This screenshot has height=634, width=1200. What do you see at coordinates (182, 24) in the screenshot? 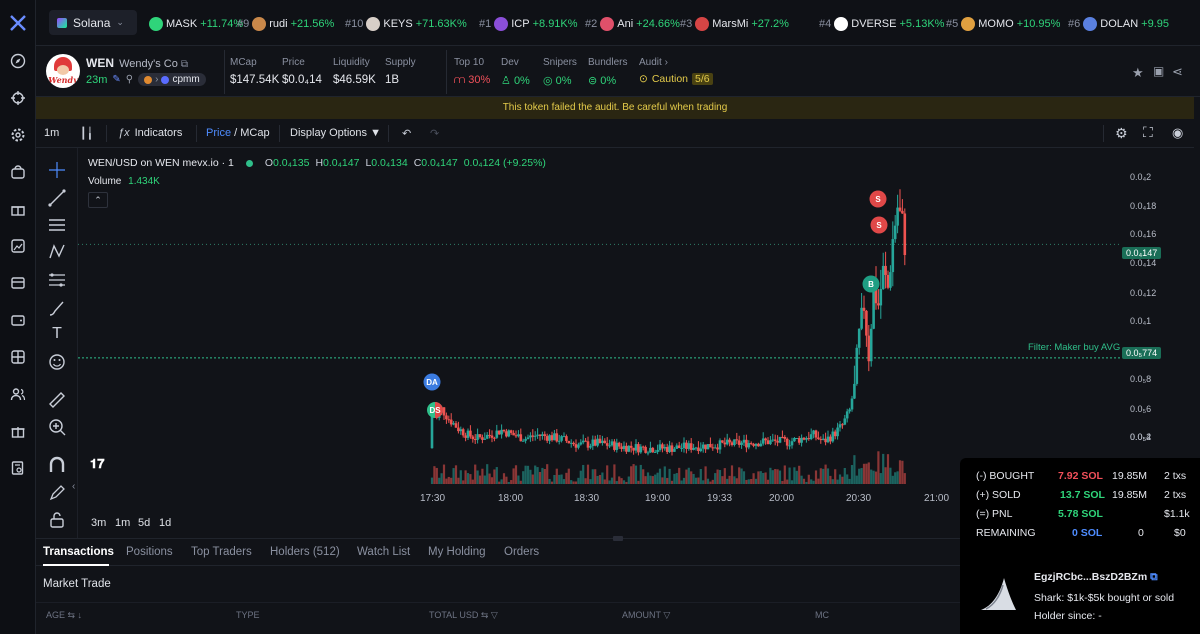
I see `ticker-name: MASK` at bounding box center [182, 24].